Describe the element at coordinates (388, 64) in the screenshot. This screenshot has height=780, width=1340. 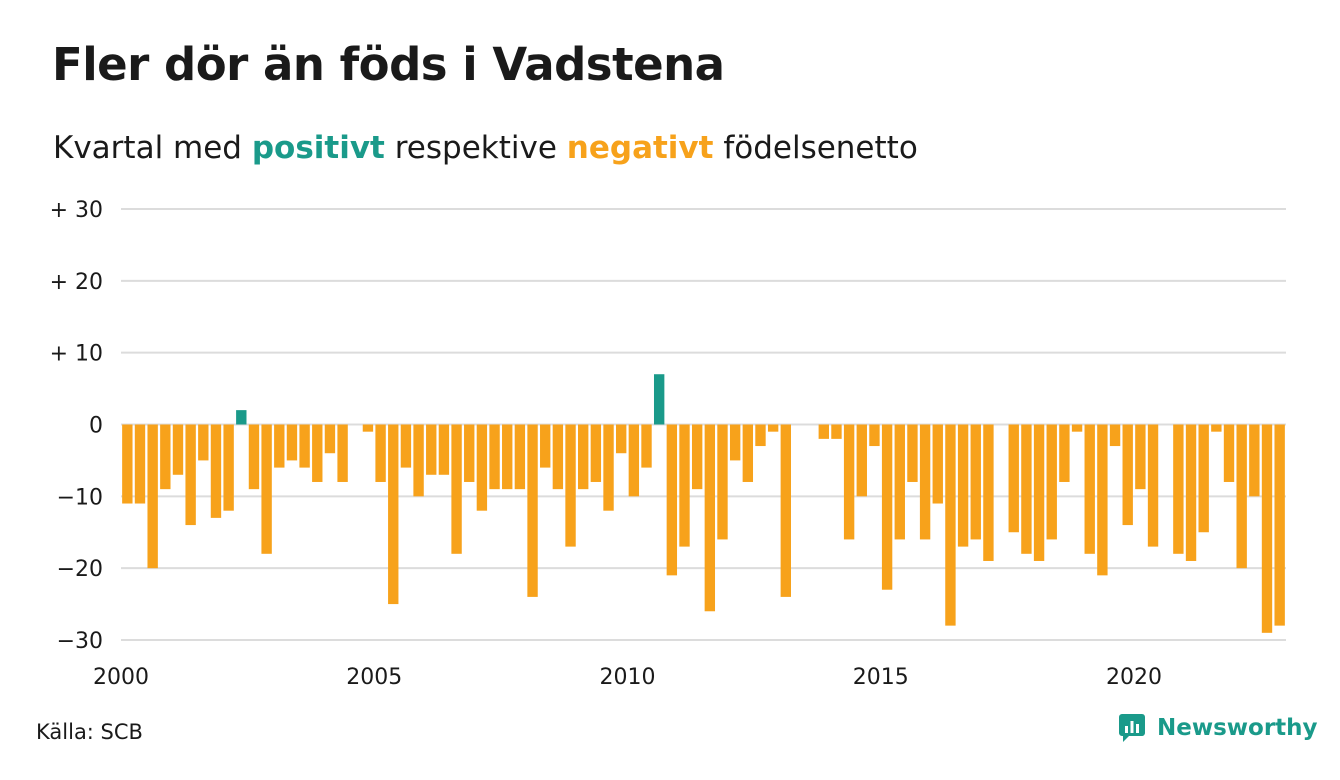
I see `chart-title: Fler dör än föds i Vadstena` at that location.